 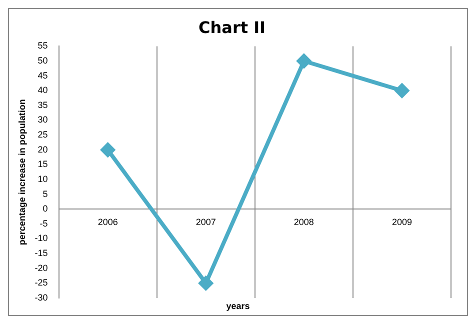 What do you see at coordinates (43, 75) in the screenshot?
I see `y-tick-label: 45` at bounding box center [43, 75].